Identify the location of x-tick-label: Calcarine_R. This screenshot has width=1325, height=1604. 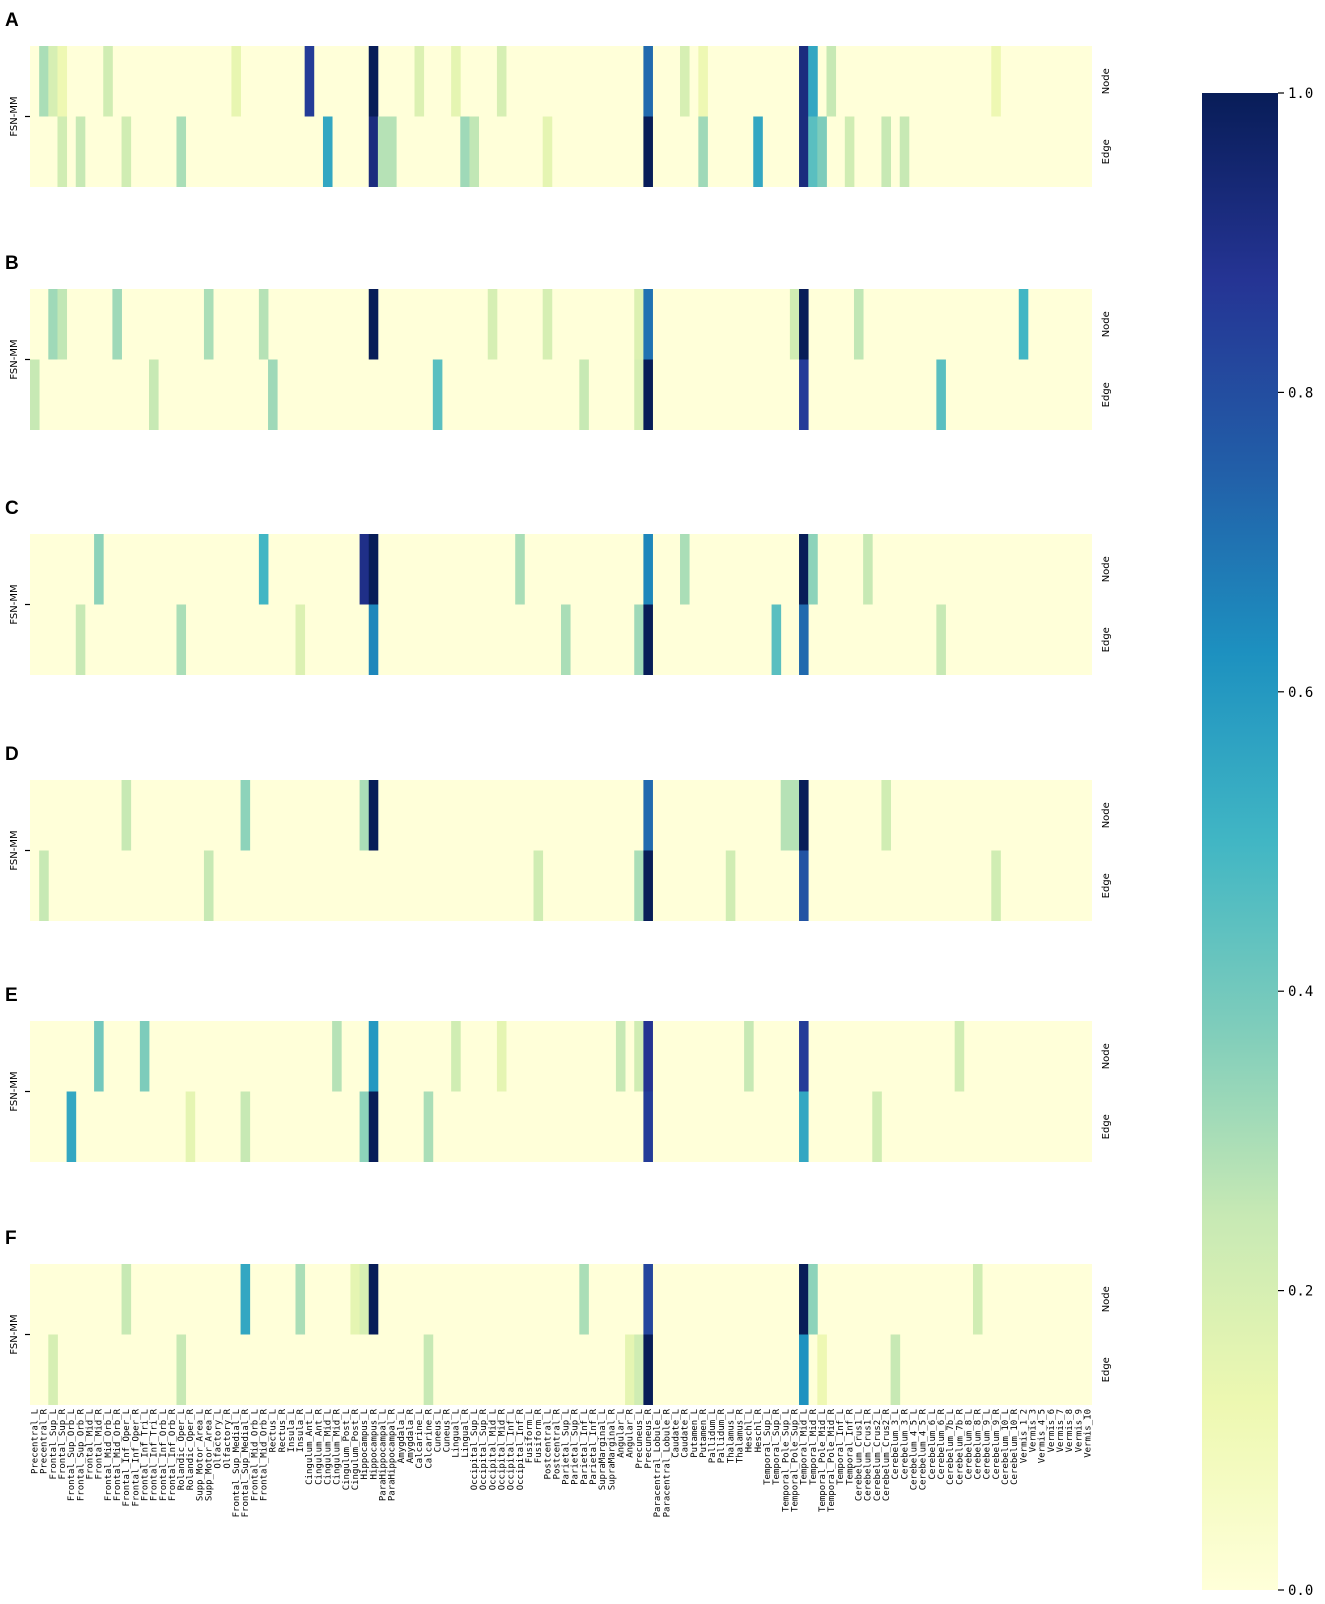
(429, 1438).